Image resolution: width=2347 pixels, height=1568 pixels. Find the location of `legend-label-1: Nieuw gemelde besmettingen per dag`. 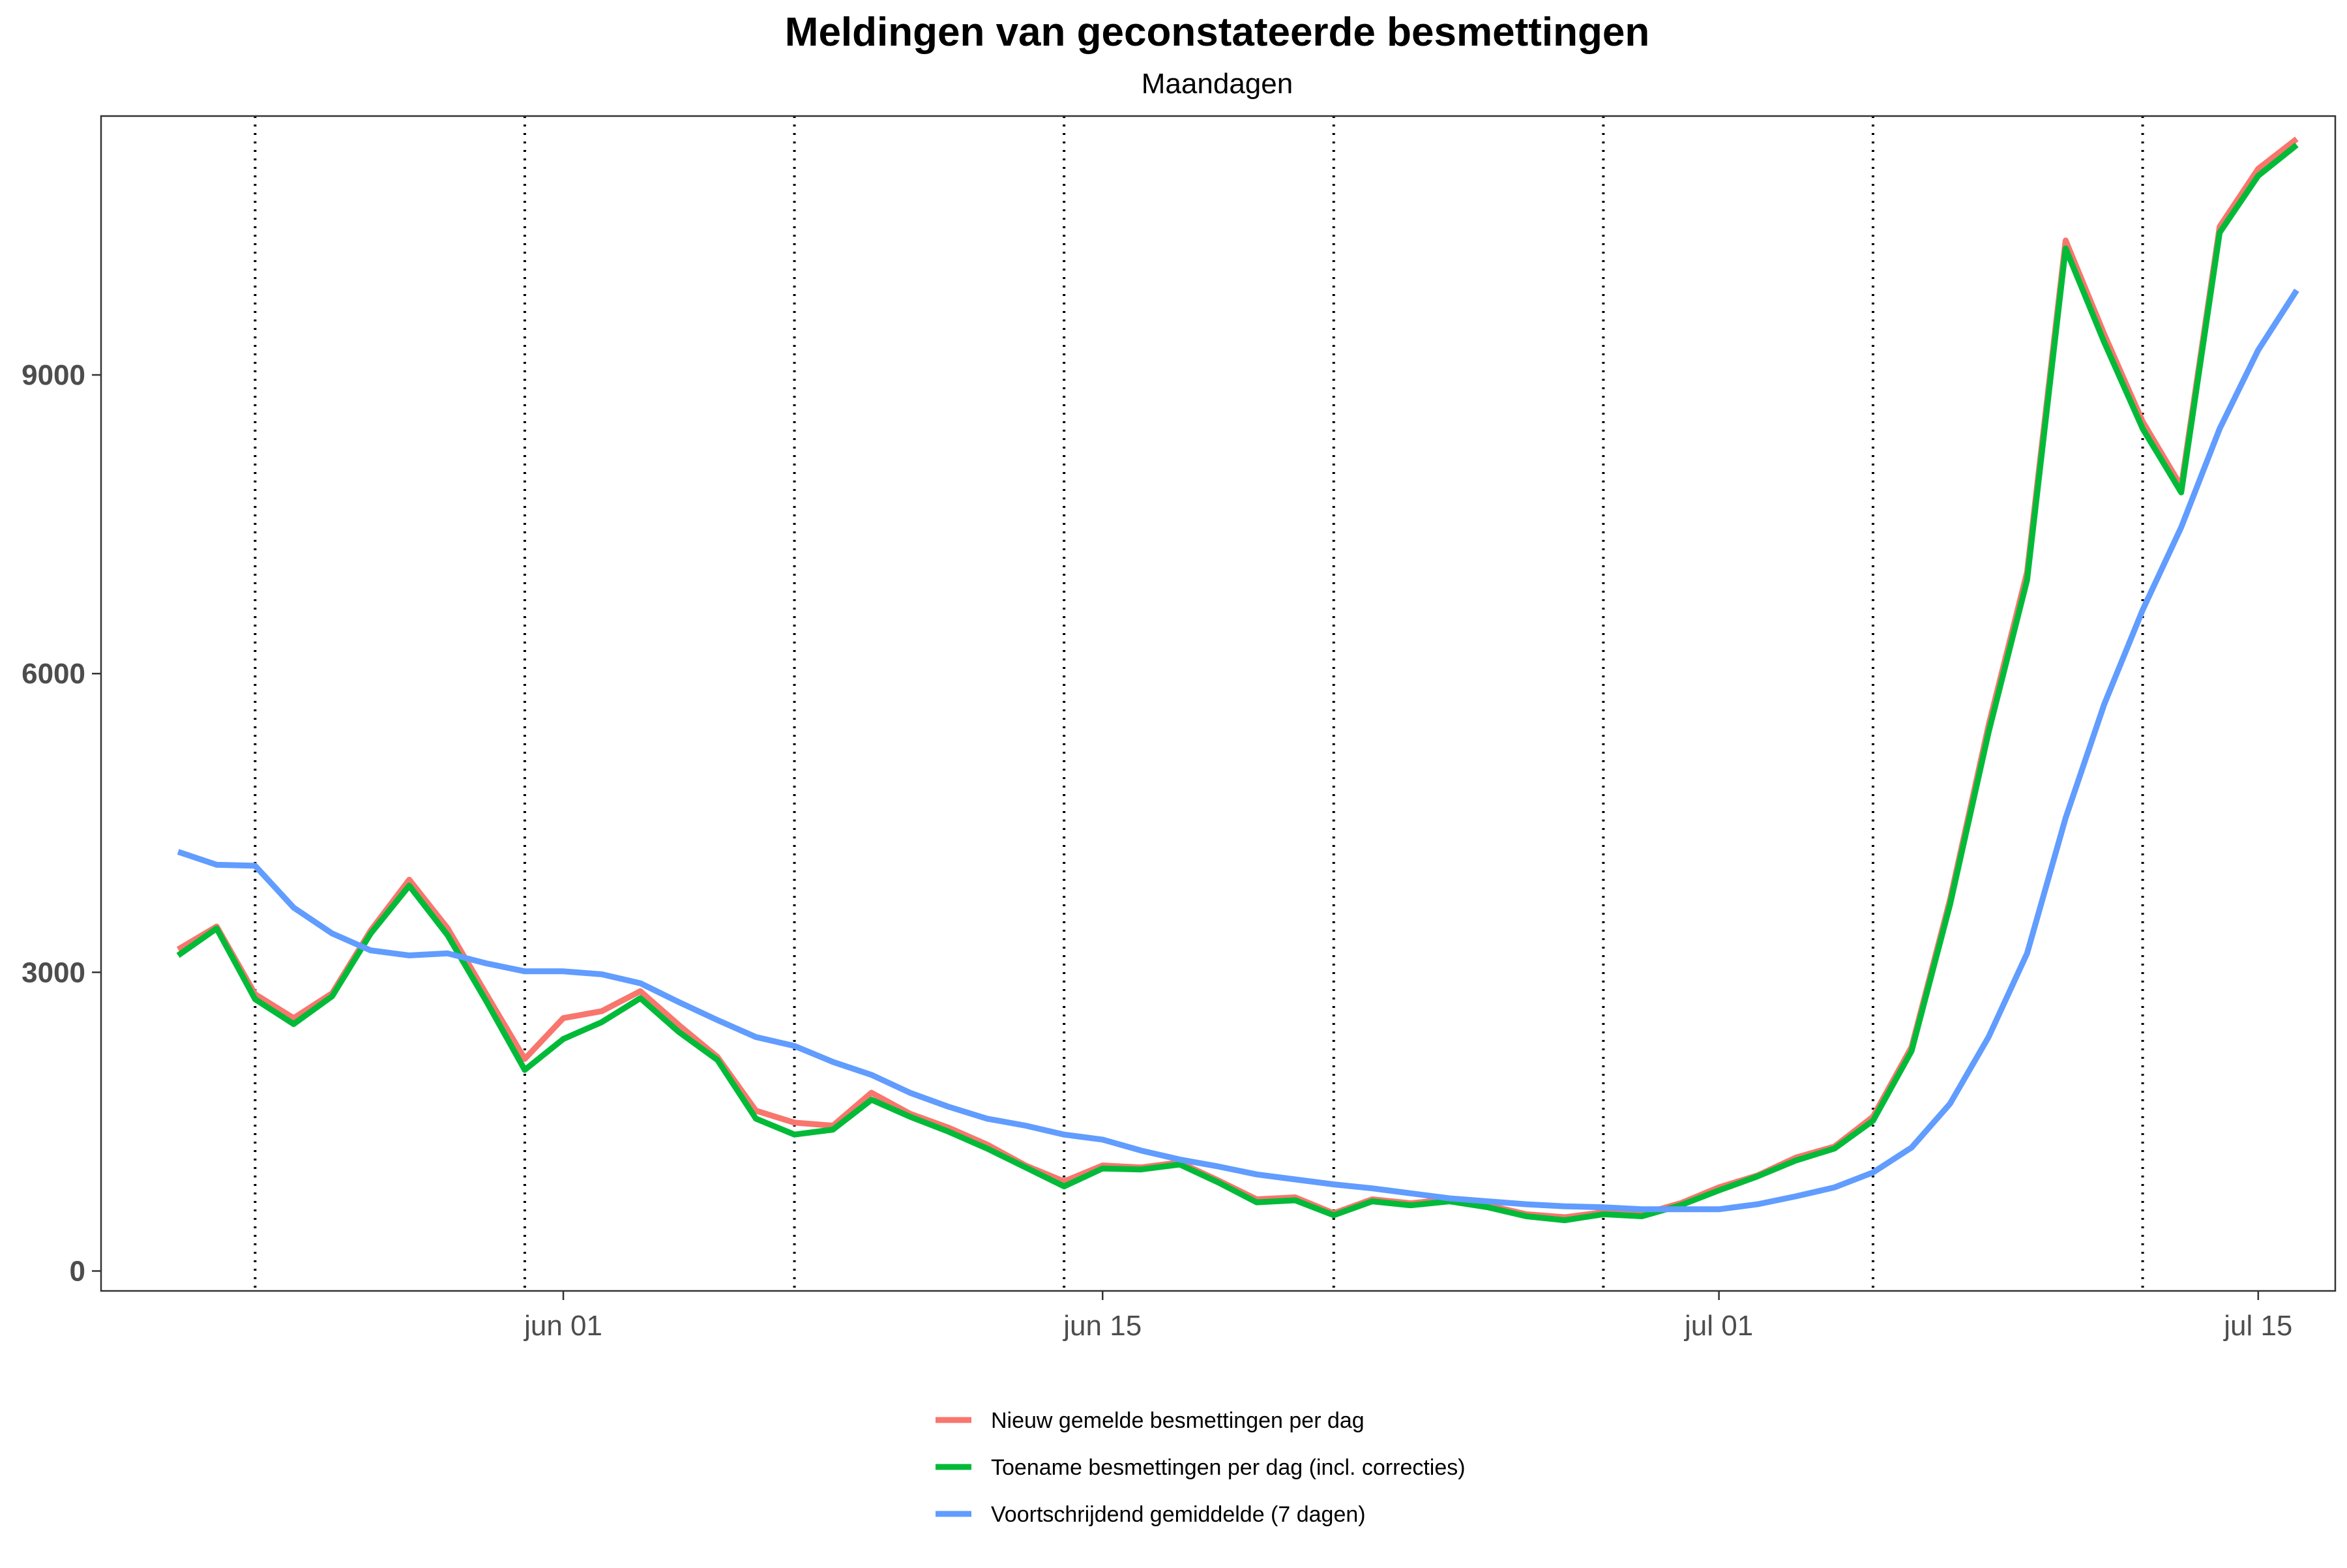

legend-label-1: Nieuw gemelde besmettingen per dag is located at coordinates (1178, 1421).